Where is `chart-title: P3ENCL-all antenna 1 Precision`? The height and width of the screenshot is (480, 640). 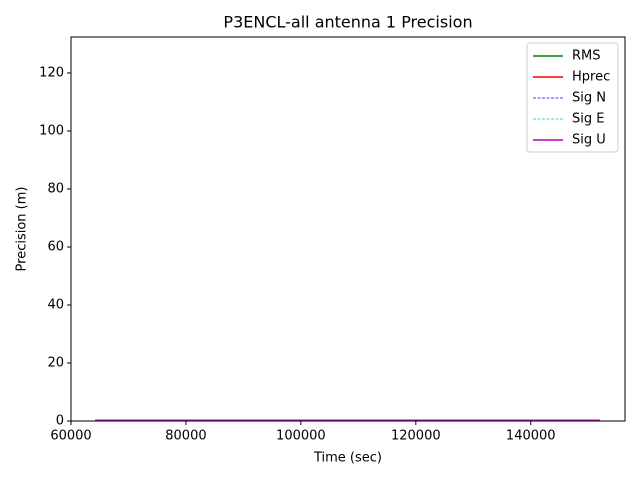 chart-title: P3ENCL-all antenna 1 Precision is located at coordinates (347, 22).